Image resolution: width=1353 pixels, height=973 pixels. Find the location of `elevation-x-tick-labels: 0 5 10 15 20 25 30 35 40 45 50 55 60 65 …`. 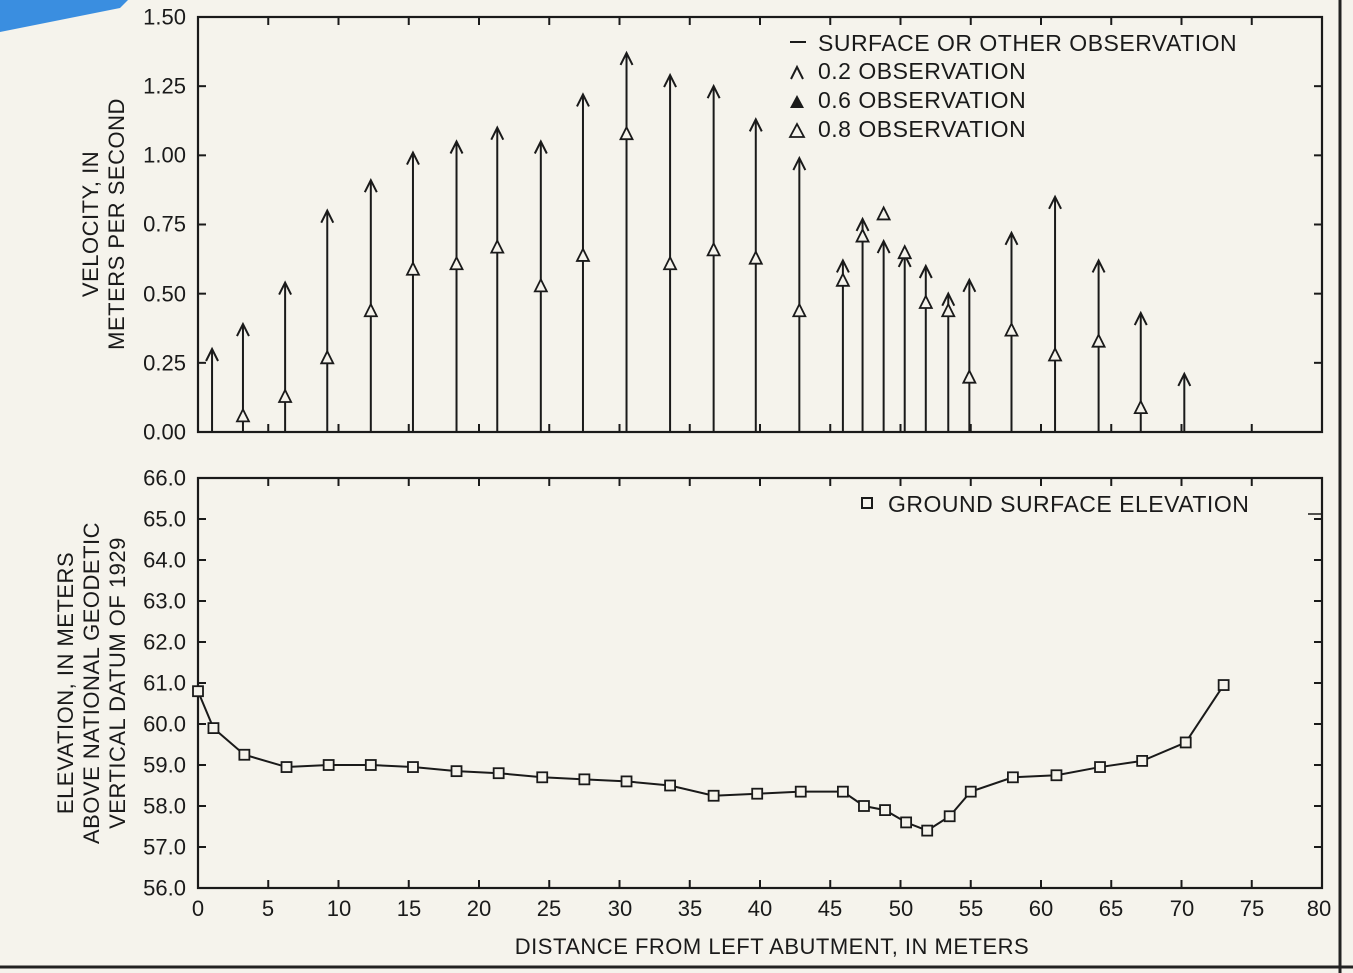

elevation-x-tick-labels: 0 5 10 15 20 25 30 35 40 45 50 55 60 65 … is located at coordinates (761, 908).